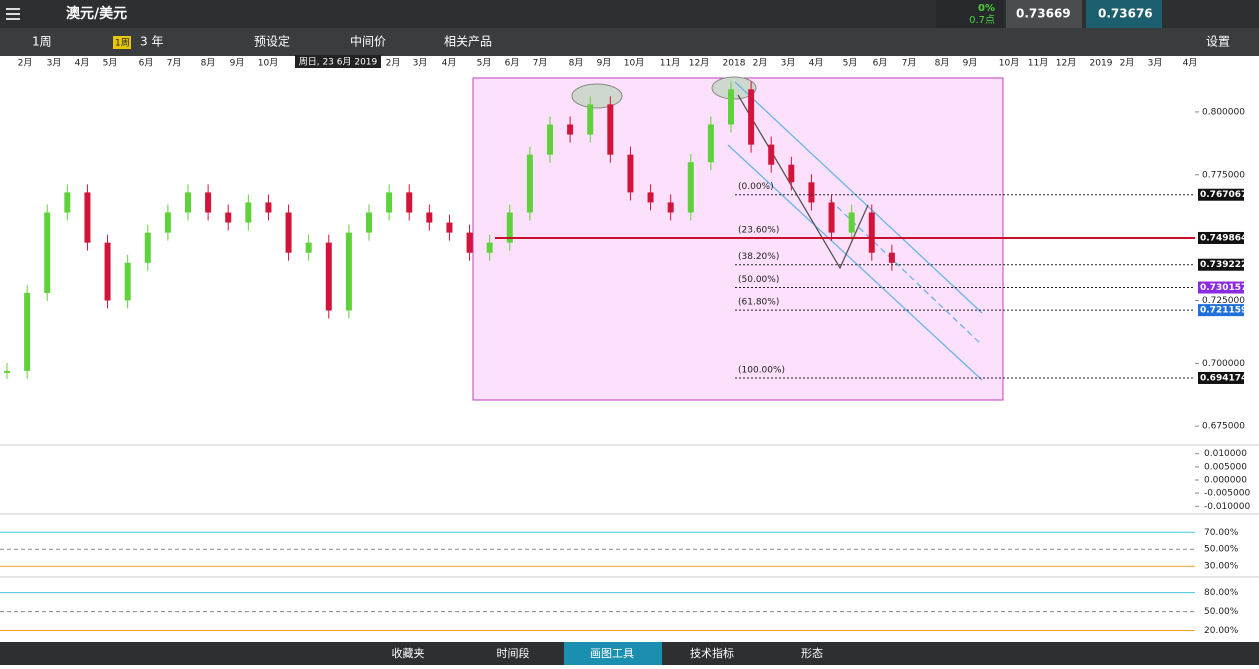 This screenshot has height=669, width=1259. What do you see at coordinates (1223, 427) in the screenshot?
I see `y-tick-label: 0.675000` at bounding box center [1223, 427].